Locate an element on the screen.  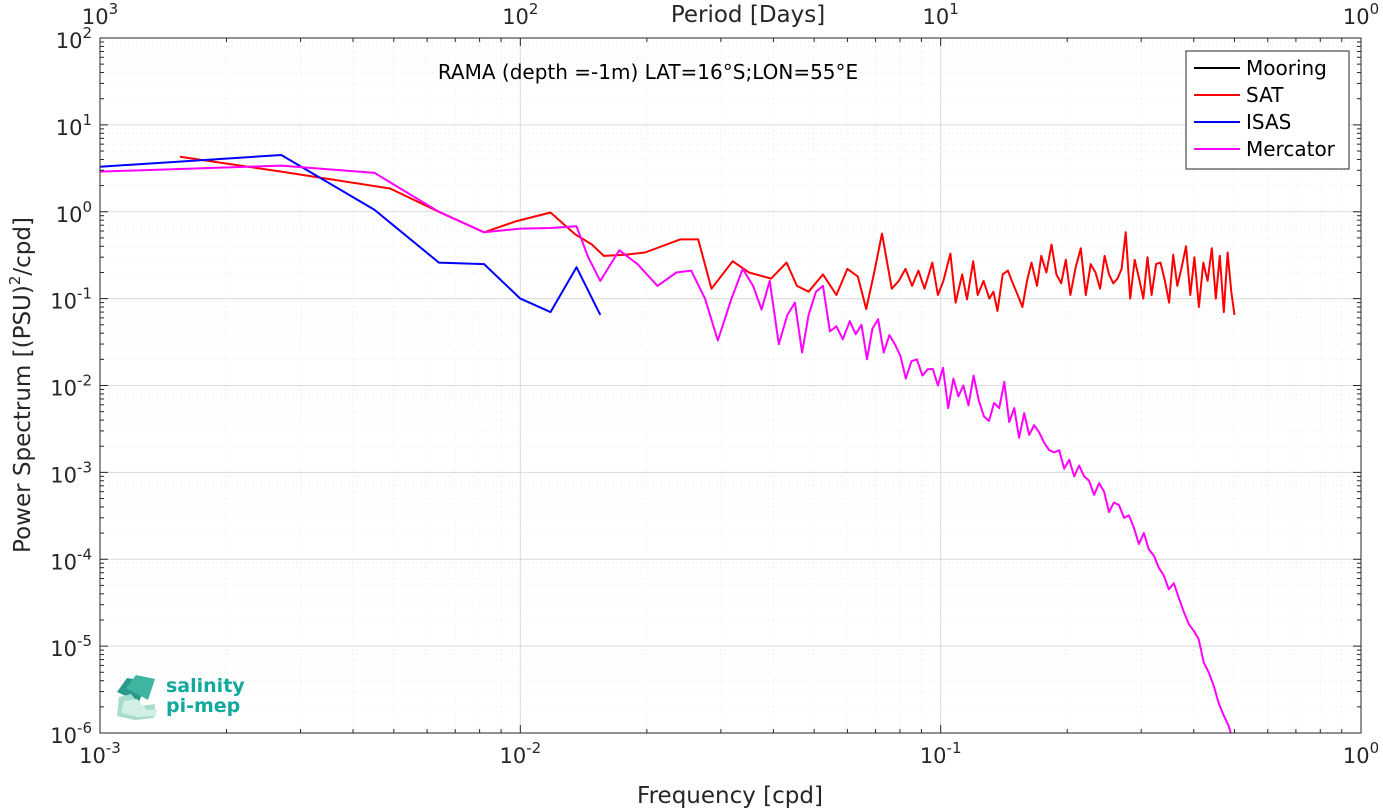
y-tick-label: 10⁻⁴ is located at coordinates (71, 559).